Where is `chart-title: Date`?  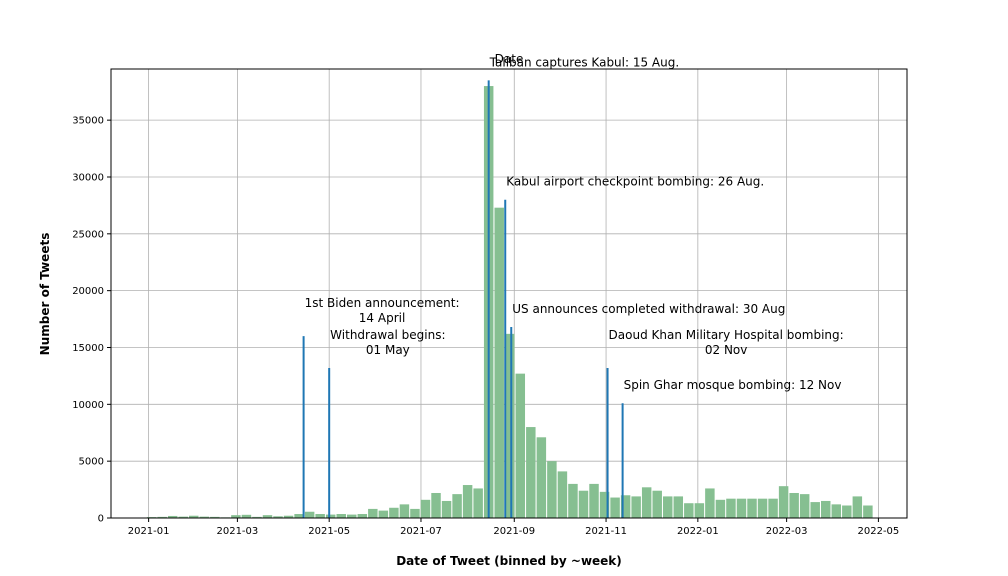
chart-title: Date is located at coordinates (509, 59).